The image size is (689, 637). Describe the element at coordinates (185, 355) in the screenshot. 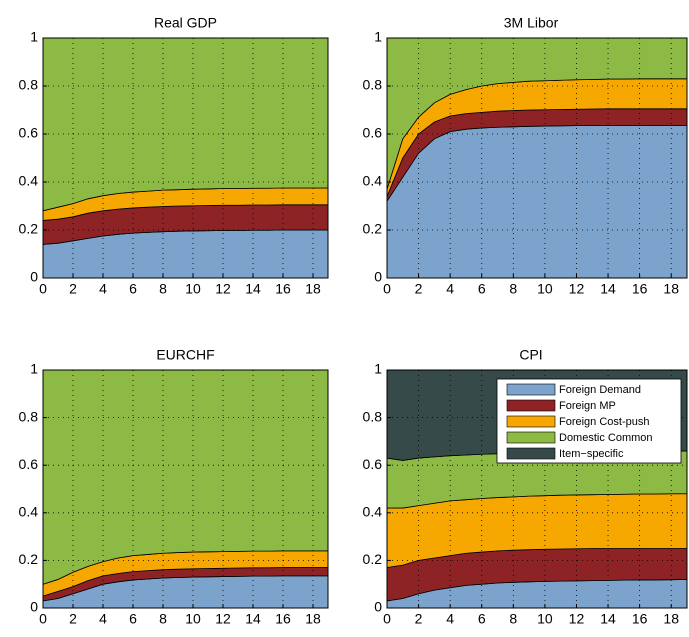

I see `chart-title: EURCHF` at that location.